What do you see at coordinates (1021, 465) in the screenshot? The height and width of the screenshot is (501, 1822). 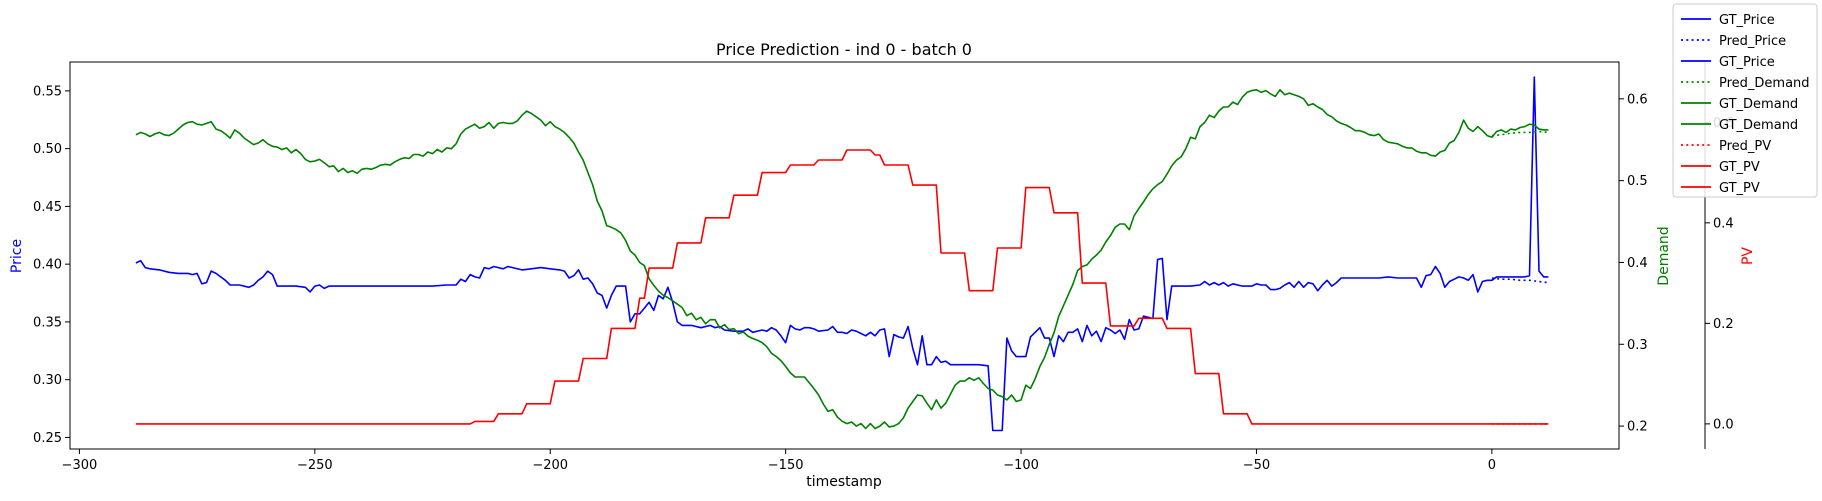 I see `x-tick-label: −100` at bounding box center [1021, 465].